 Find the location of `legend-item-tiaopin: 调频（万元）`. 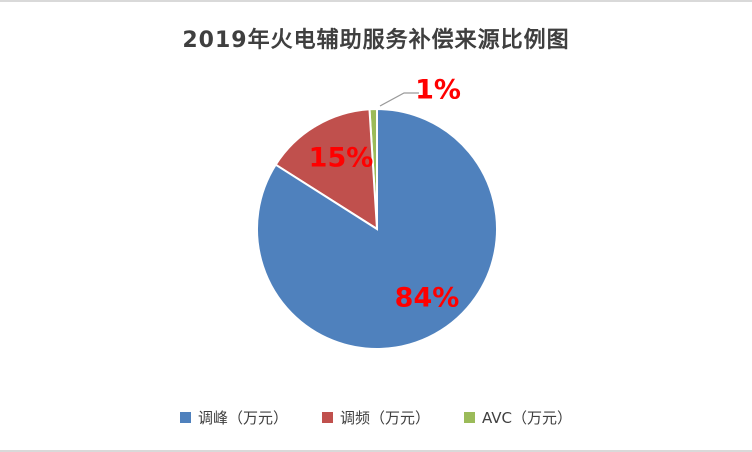

legend-item-tiaopin: 调频（万元） is located at coordinates (375, 417).